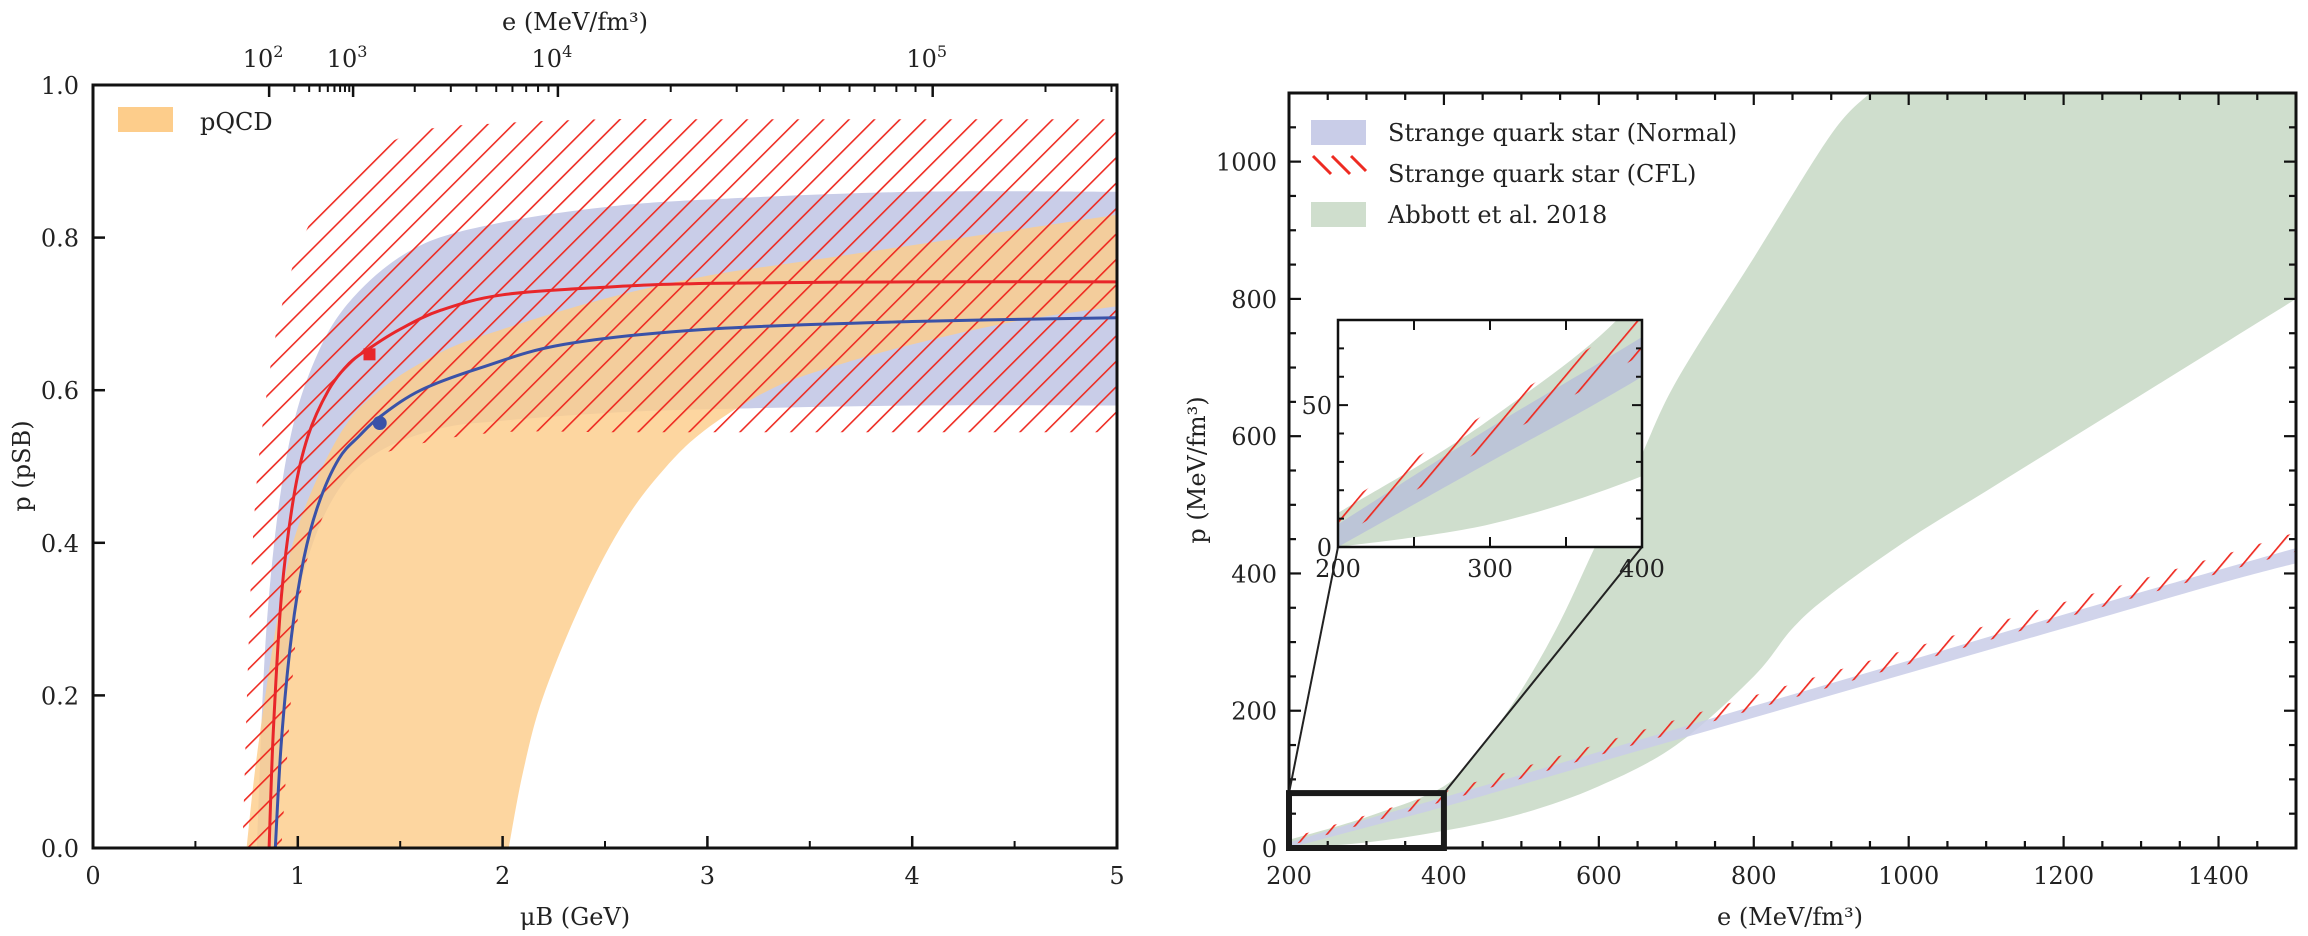 The height and width of the screenshot is (936, 2308). I want to click on left-top-axis-label: e (MeV/fm³), so click(575, 22).